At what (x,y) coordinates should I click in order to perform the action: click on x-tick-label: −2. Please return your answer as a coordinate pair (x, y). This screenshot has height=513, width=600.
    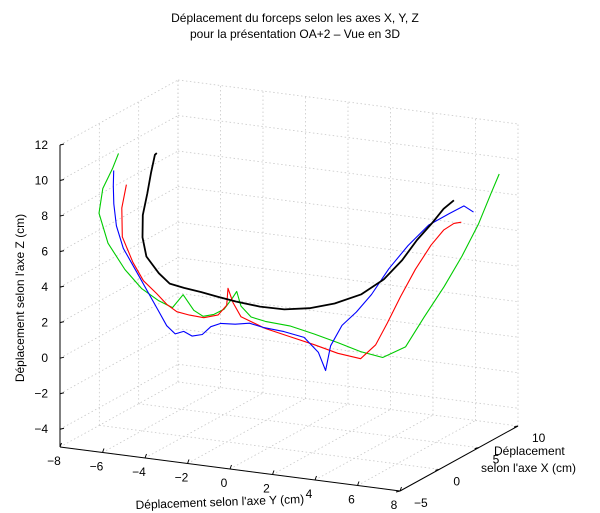
    Looking at the image, I should click on (182, 478).